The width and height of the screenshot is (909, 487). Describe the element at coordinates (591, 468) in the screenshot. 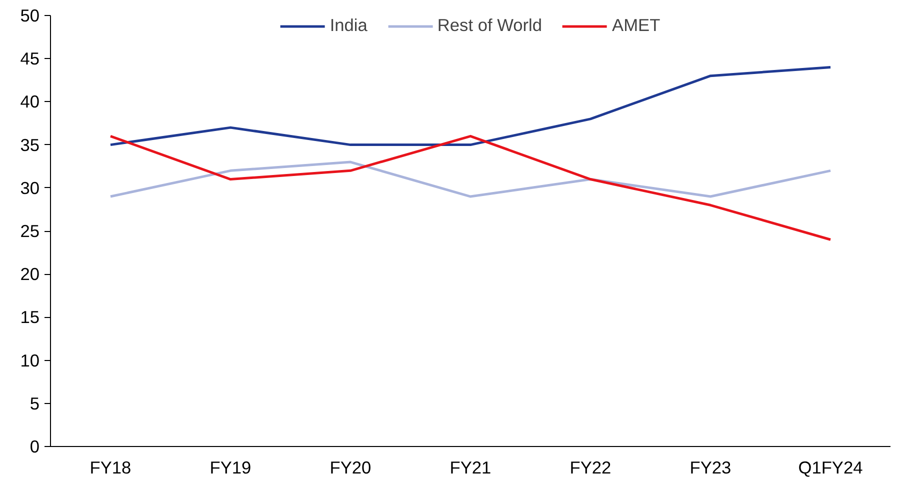

I see `x-tick-label: FY22` at that location.